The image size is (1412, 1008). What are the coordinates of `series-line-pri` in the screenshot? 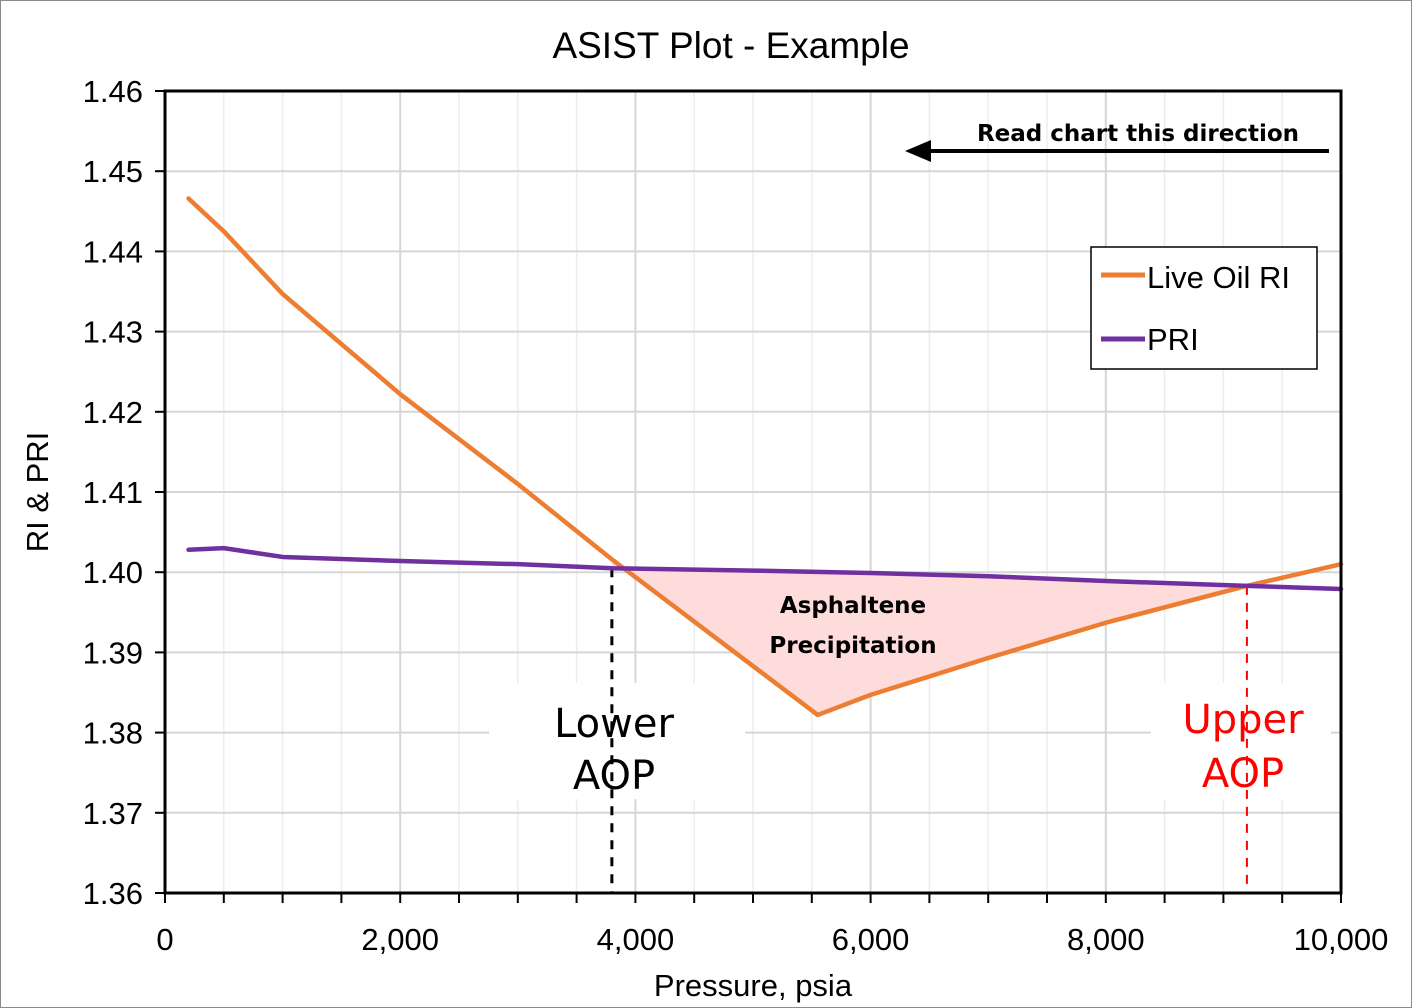 It's located at (765, 568).